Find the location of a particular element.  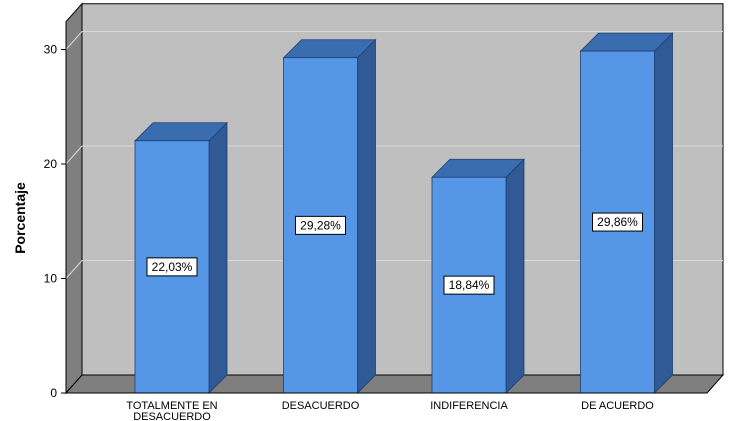

data-label-text: 22,03% is located at coordinates (172, 267).